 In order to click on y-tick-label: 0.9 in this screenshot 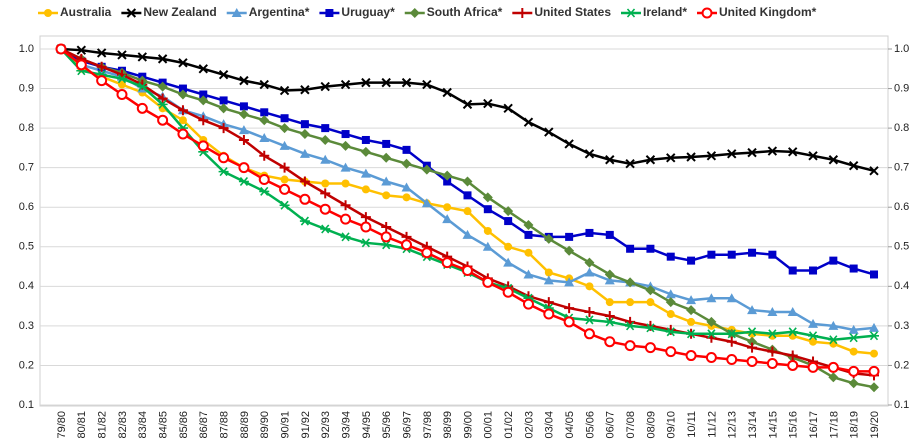, I will do `click(26, 88)`.